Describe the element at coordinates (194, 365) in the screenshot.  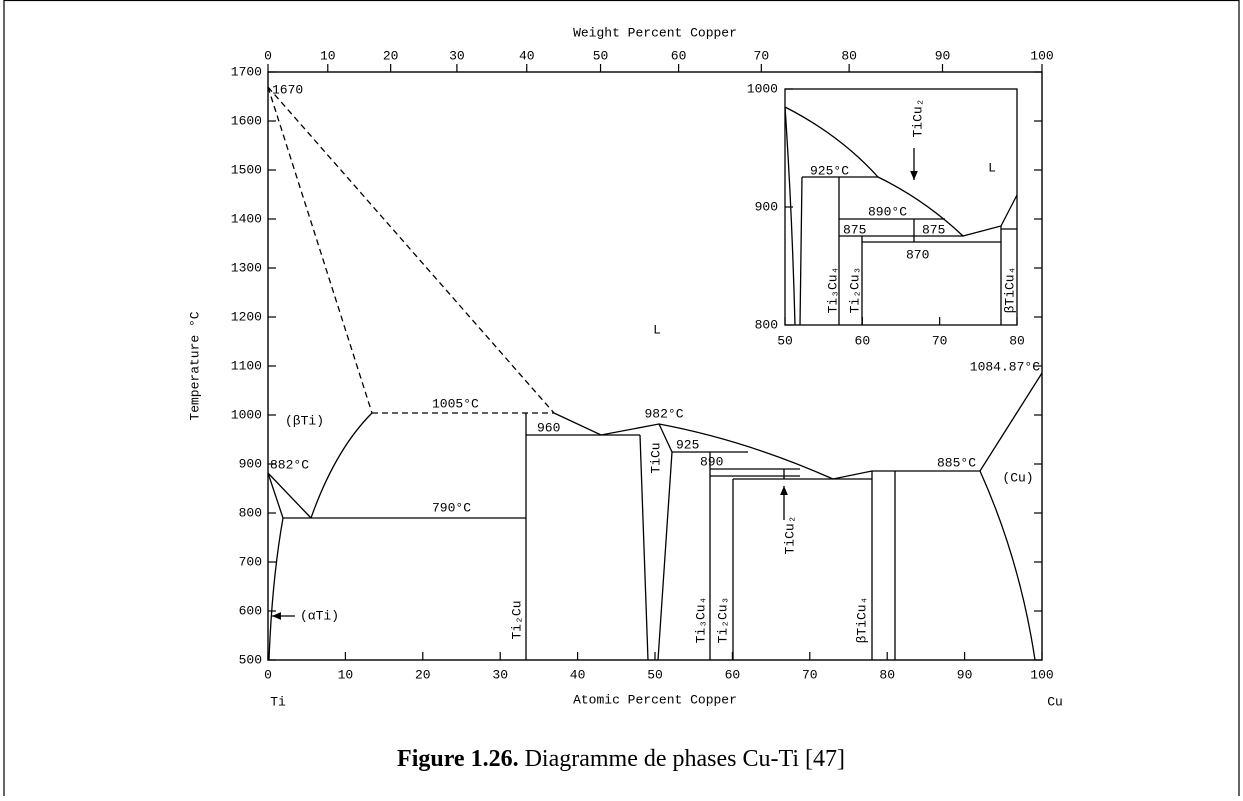
I see `left-axis-title: Temperature °C` at that location.